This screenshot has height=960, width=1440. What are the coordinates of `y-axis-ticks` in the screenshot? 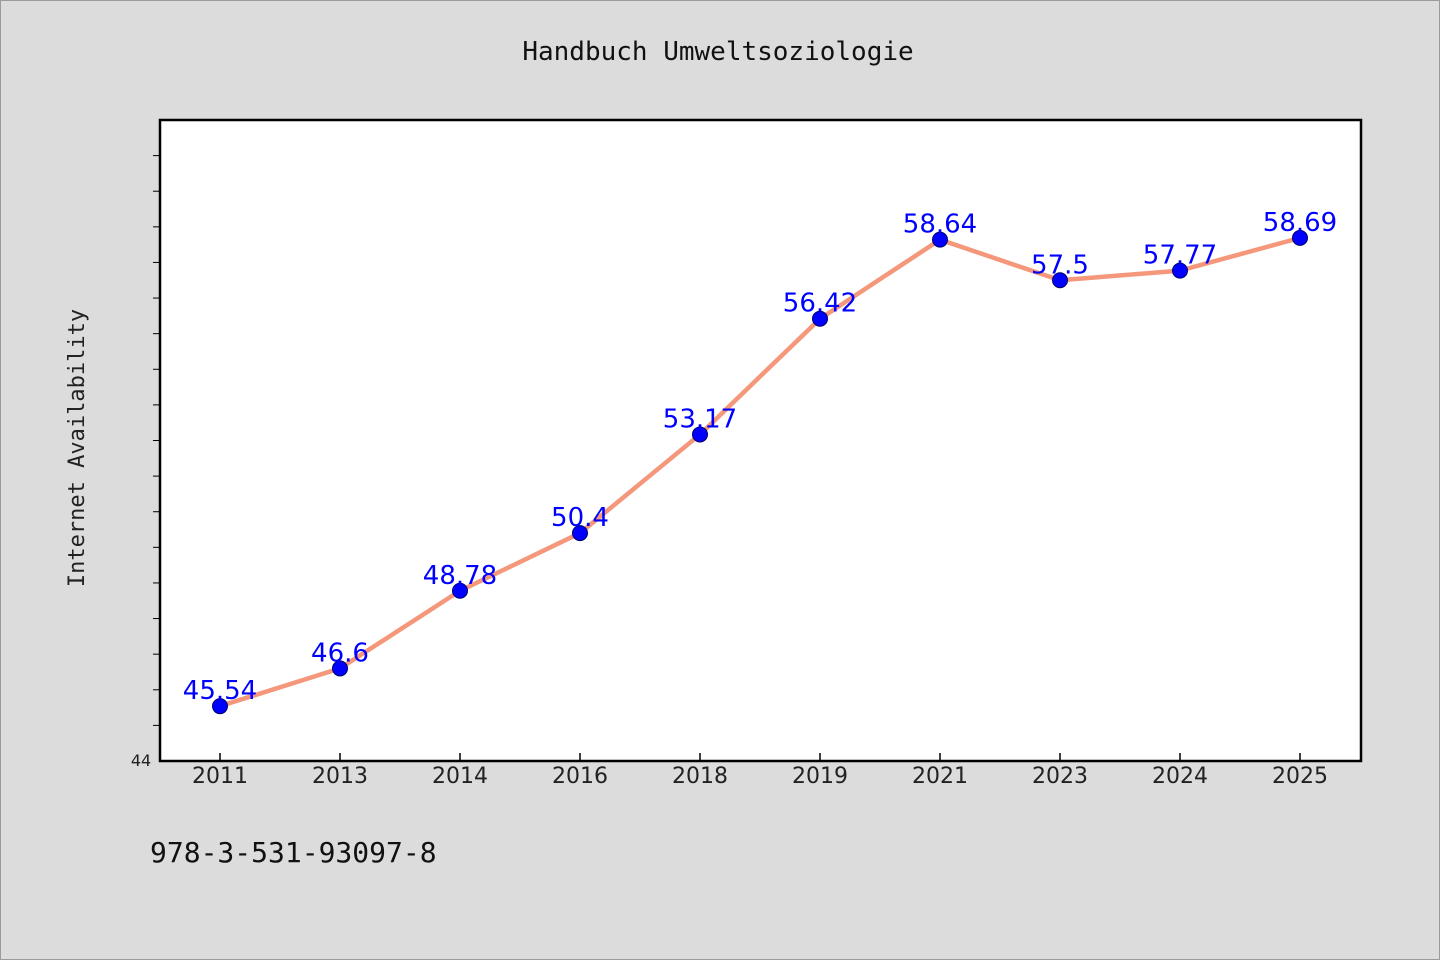 It's located at (156, 440).